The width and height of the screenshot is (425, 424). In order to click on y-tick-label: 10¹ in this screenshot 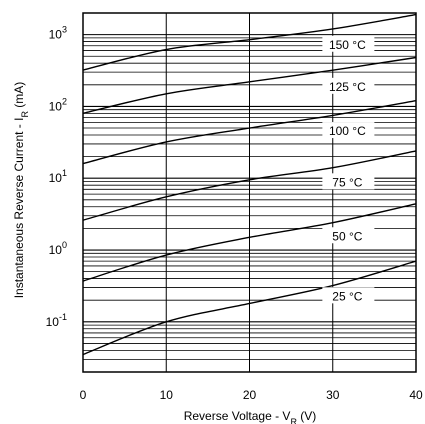, I will do `click(58, 176)`.